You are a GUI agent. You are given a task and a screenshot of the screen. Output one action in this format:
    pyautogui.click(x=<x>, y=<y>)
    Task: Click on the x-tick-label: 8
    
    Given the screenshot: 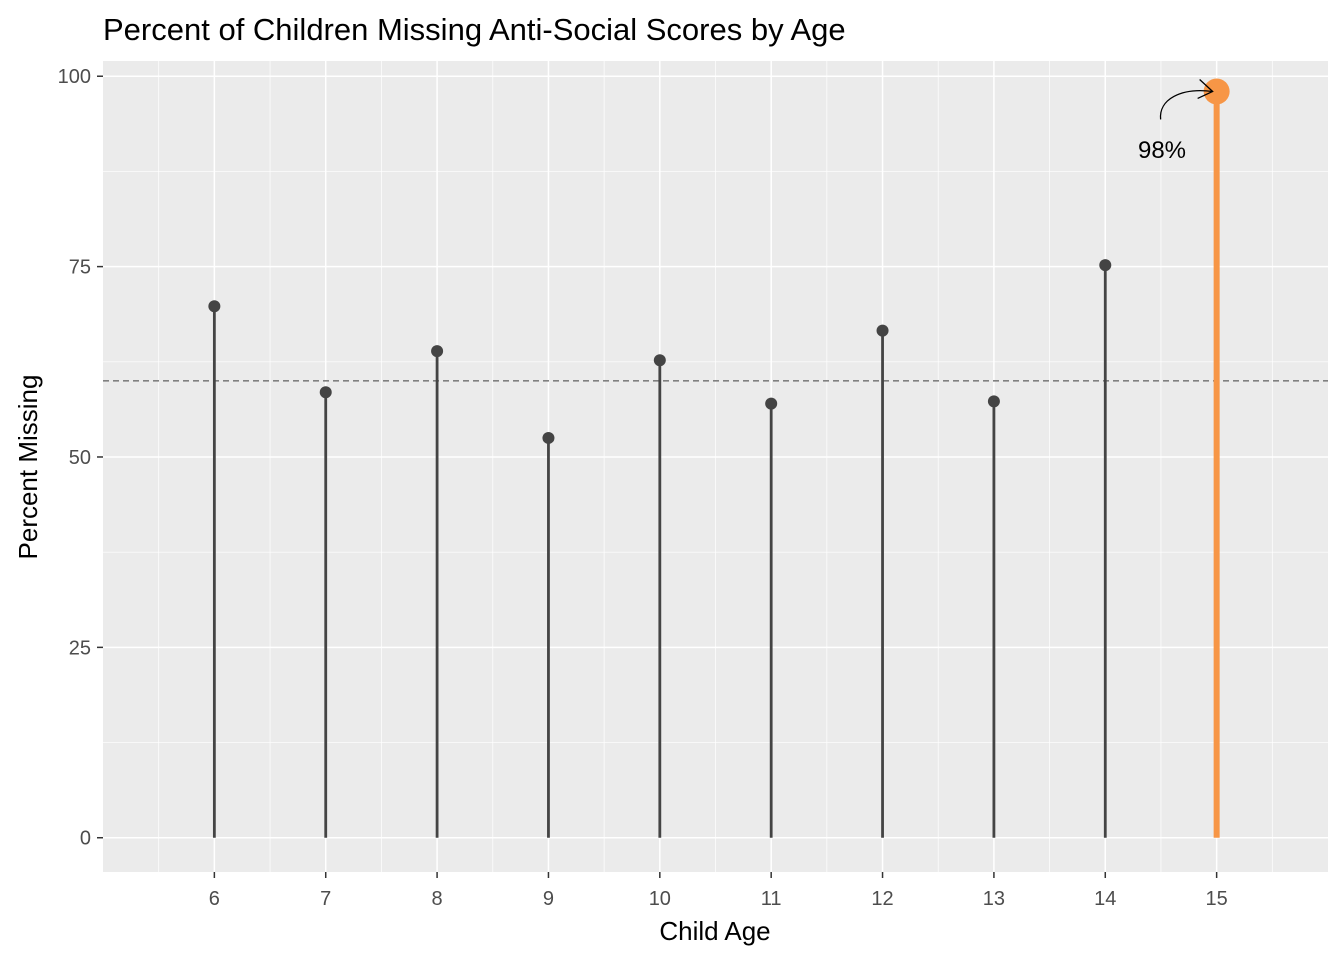 What is the action you would take?
    pyautogui.click(x=437, y=899)
    